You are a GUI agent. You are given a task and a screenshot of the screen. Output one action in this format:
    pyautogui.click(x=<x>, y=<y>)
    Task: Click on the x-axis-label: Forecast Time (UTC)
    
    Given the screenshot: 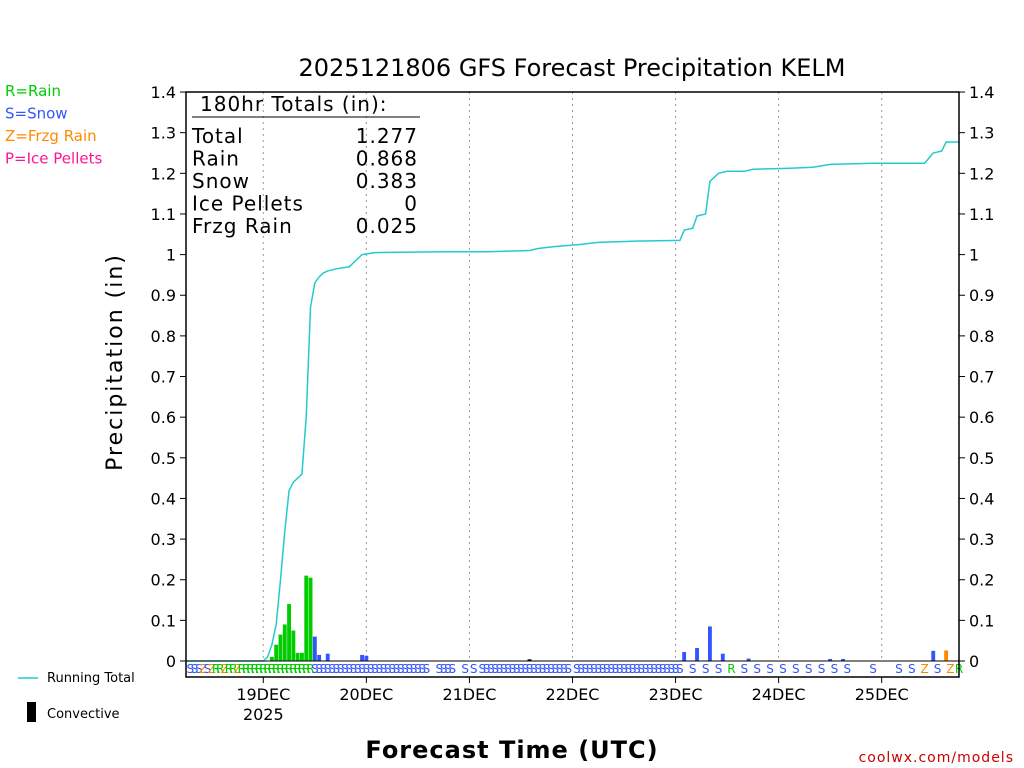 What is the action you would take?
    pyautogui.click(x=511, y=750)
    